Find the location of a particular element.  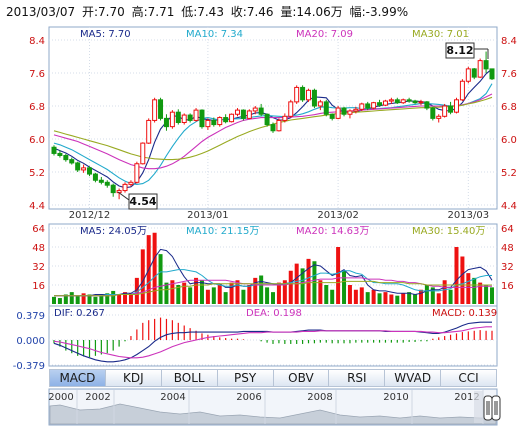

header-volume: 量:14.06万 is located at coordinates (311, 12).